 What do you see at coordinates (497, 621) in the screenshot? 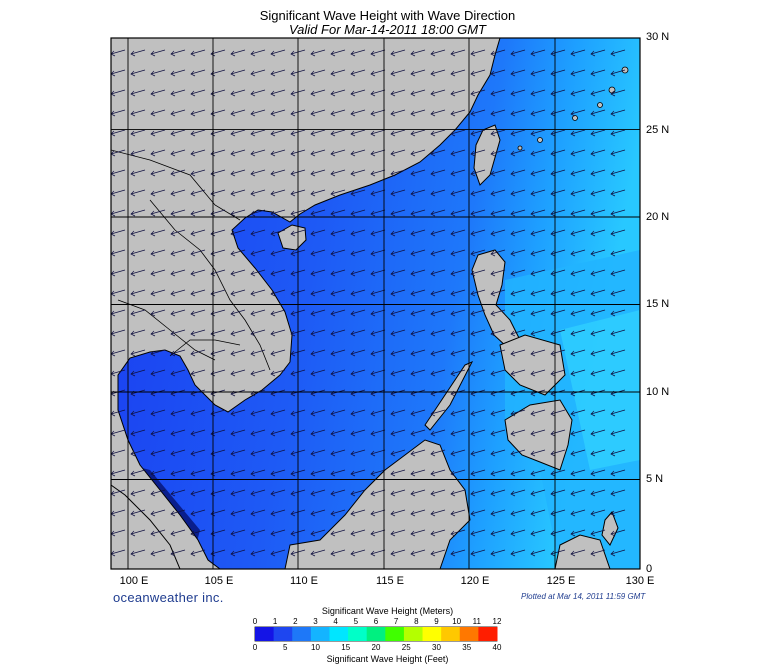
I see `colorbar-meter-tick: 12` at bounding box center [497, 621].